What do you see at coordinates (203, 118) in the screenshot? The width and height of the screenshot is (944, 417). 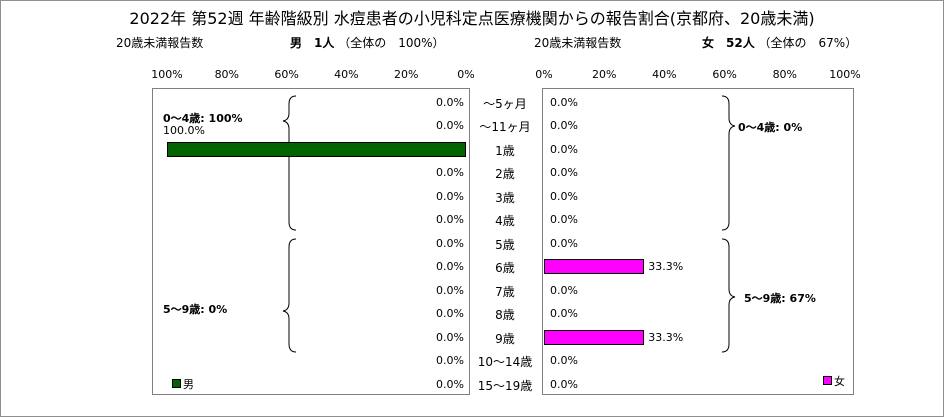 I see `male-group-0-4-label: 0～4歳: 100%` at bounding box center [203, 118].